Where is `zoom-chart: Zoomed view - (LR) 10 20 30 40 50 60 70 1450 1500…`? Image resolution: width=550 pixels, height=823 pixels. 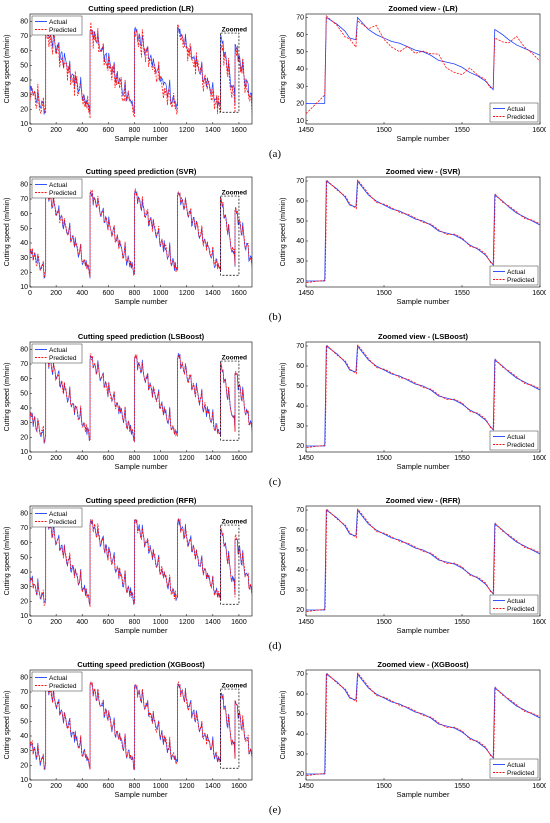 zoom-chart: Zoomed view - (LR) 10 20 30 40 50 60 70 1450 1500… is located at coordinates (413, 73).